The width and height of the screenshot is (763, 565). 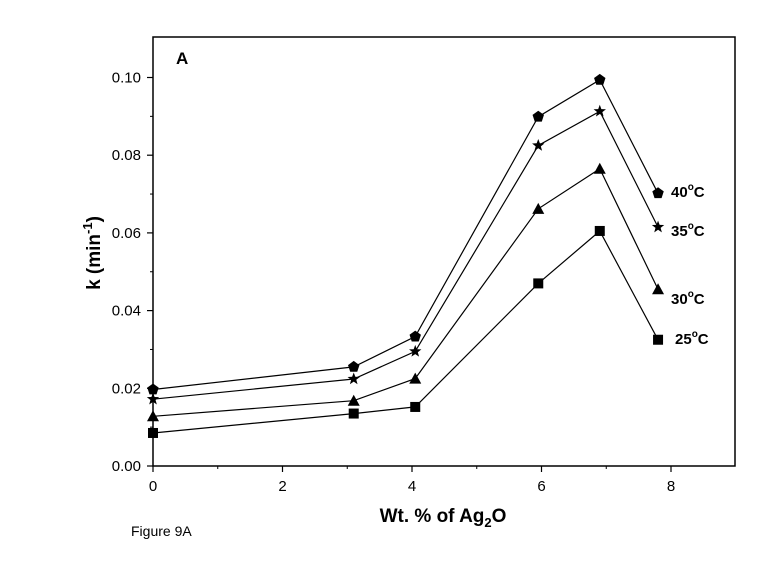 I want to click on series-label-40: 40oC, so click(x=688, y=191).